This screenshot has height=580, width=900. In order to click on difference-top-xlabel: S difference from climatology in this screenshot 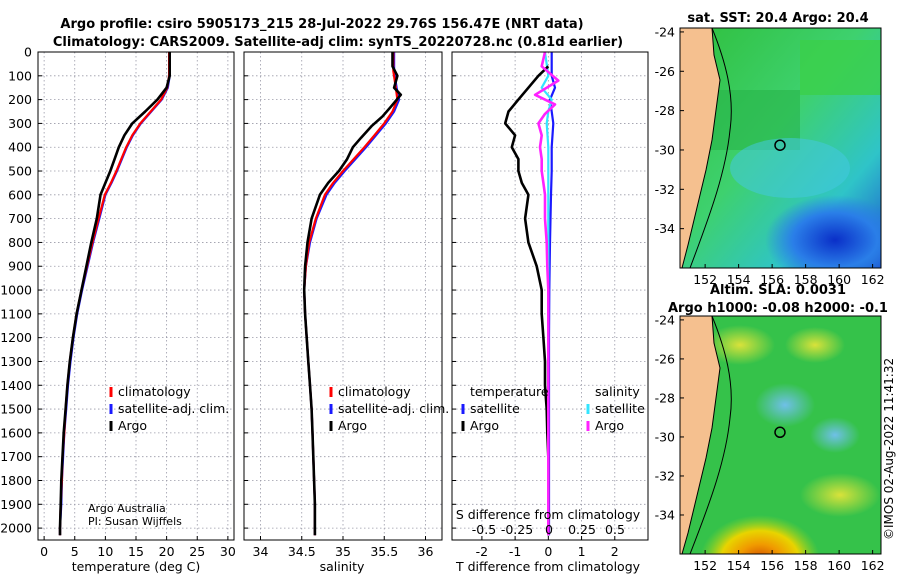, I will do `click(548, 514)`.